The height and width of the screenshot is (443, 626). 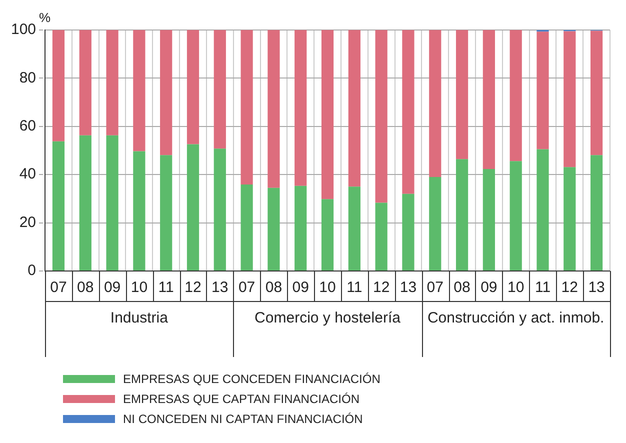 What do you see at coordinates (27, 126) in the screenshot?
I see `y-tick-label: 60` at bounding box center [27, 126].